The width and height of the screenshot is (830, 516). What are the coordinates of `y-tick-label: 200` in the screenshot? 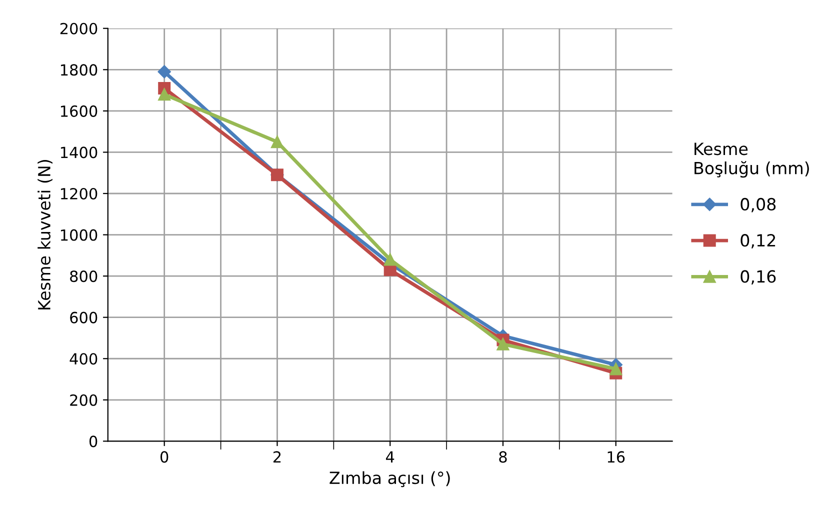 It's located at (84, 400).